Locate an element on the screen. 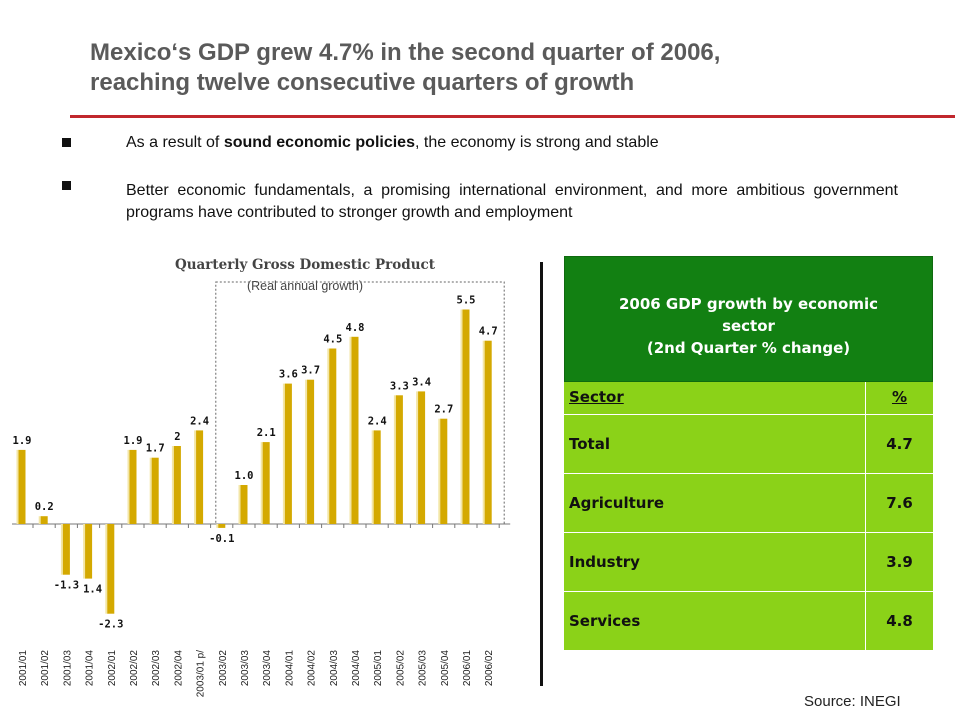 The width and height of the screenshot is (960, 720). column-header-sector: Sector is located at coordinates (715, 398).